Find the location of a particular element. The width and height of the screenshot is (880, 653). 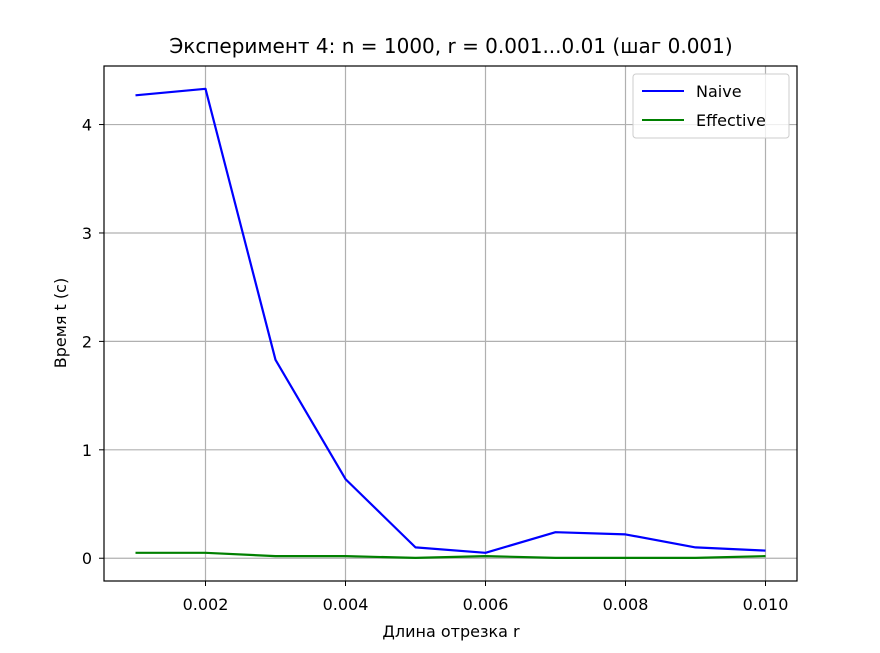

x-ticks: 0.002 0.004 0.006 0.008 0.010 is located at coordinates (486, 597).